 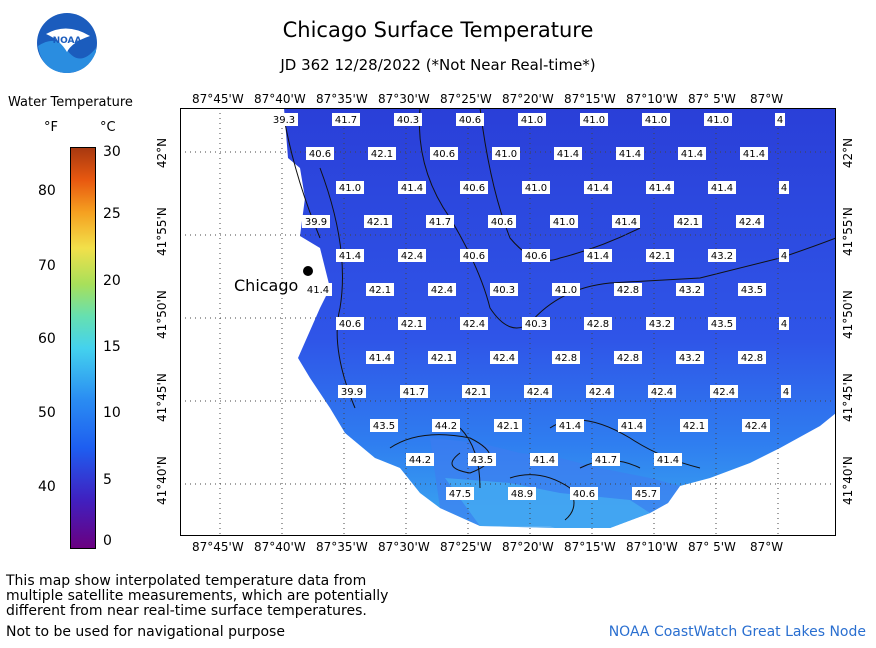 What do you see at coordinates (504, 289) in the screenshot?
I see `temperature-value: 40.3` at bounding box center [504, 289].